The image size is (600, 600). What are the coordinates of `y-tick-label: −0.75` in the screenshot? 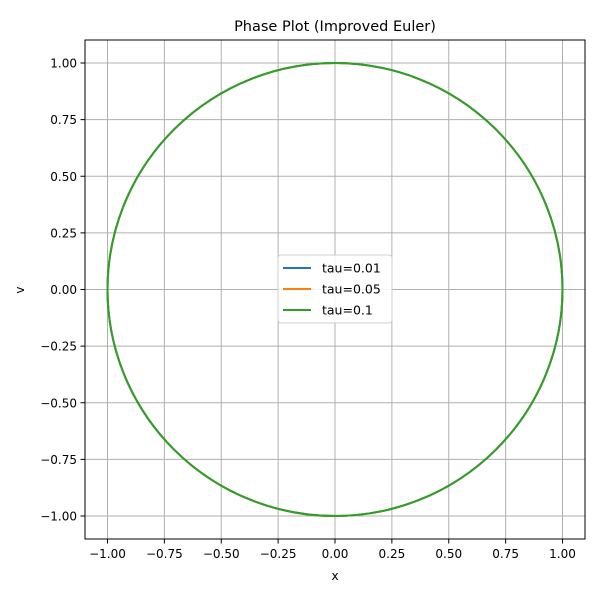 It's located at (58, 460).